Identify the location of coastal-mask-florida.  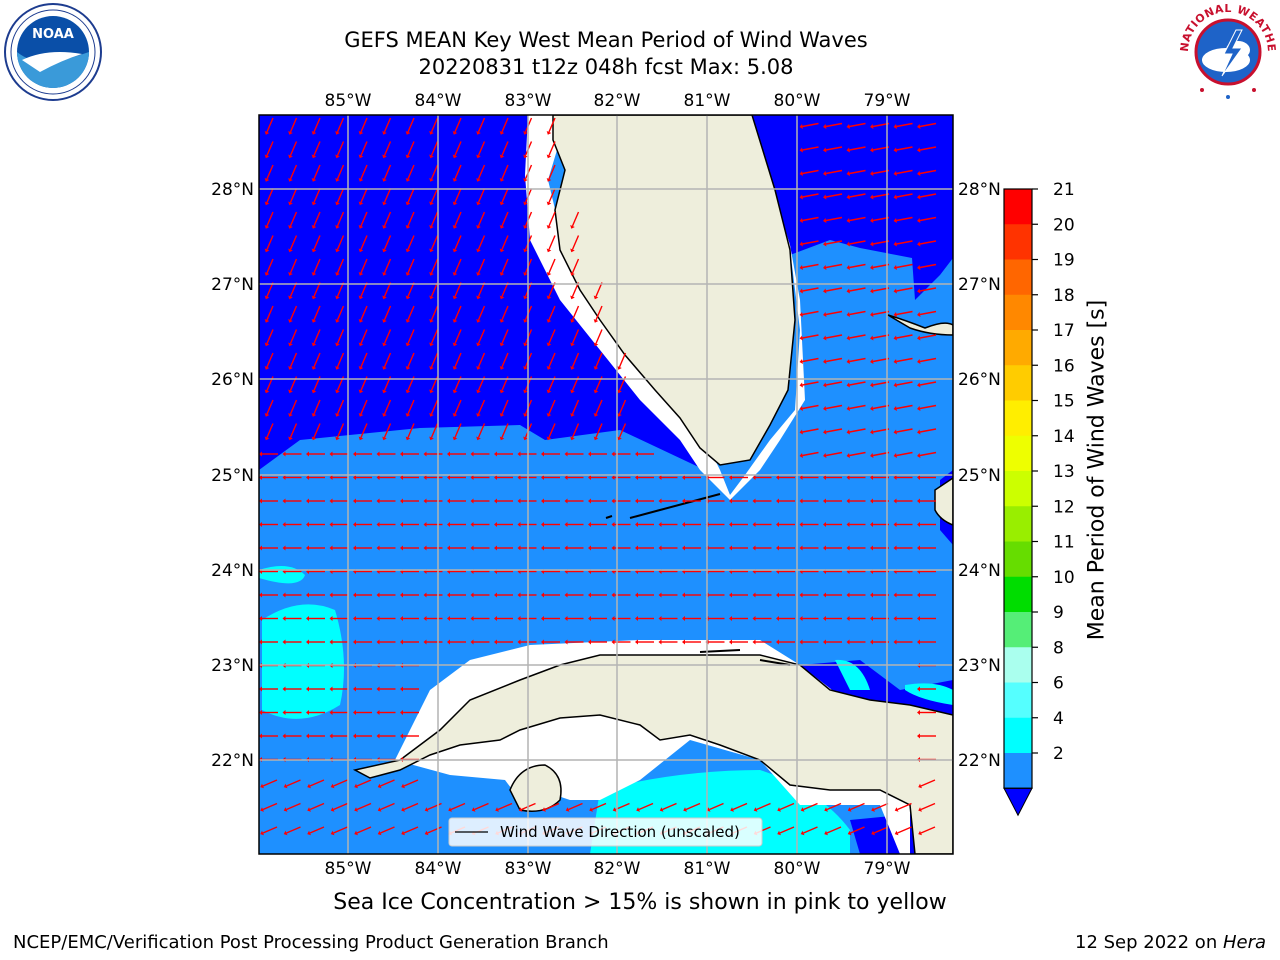
(665, 307).